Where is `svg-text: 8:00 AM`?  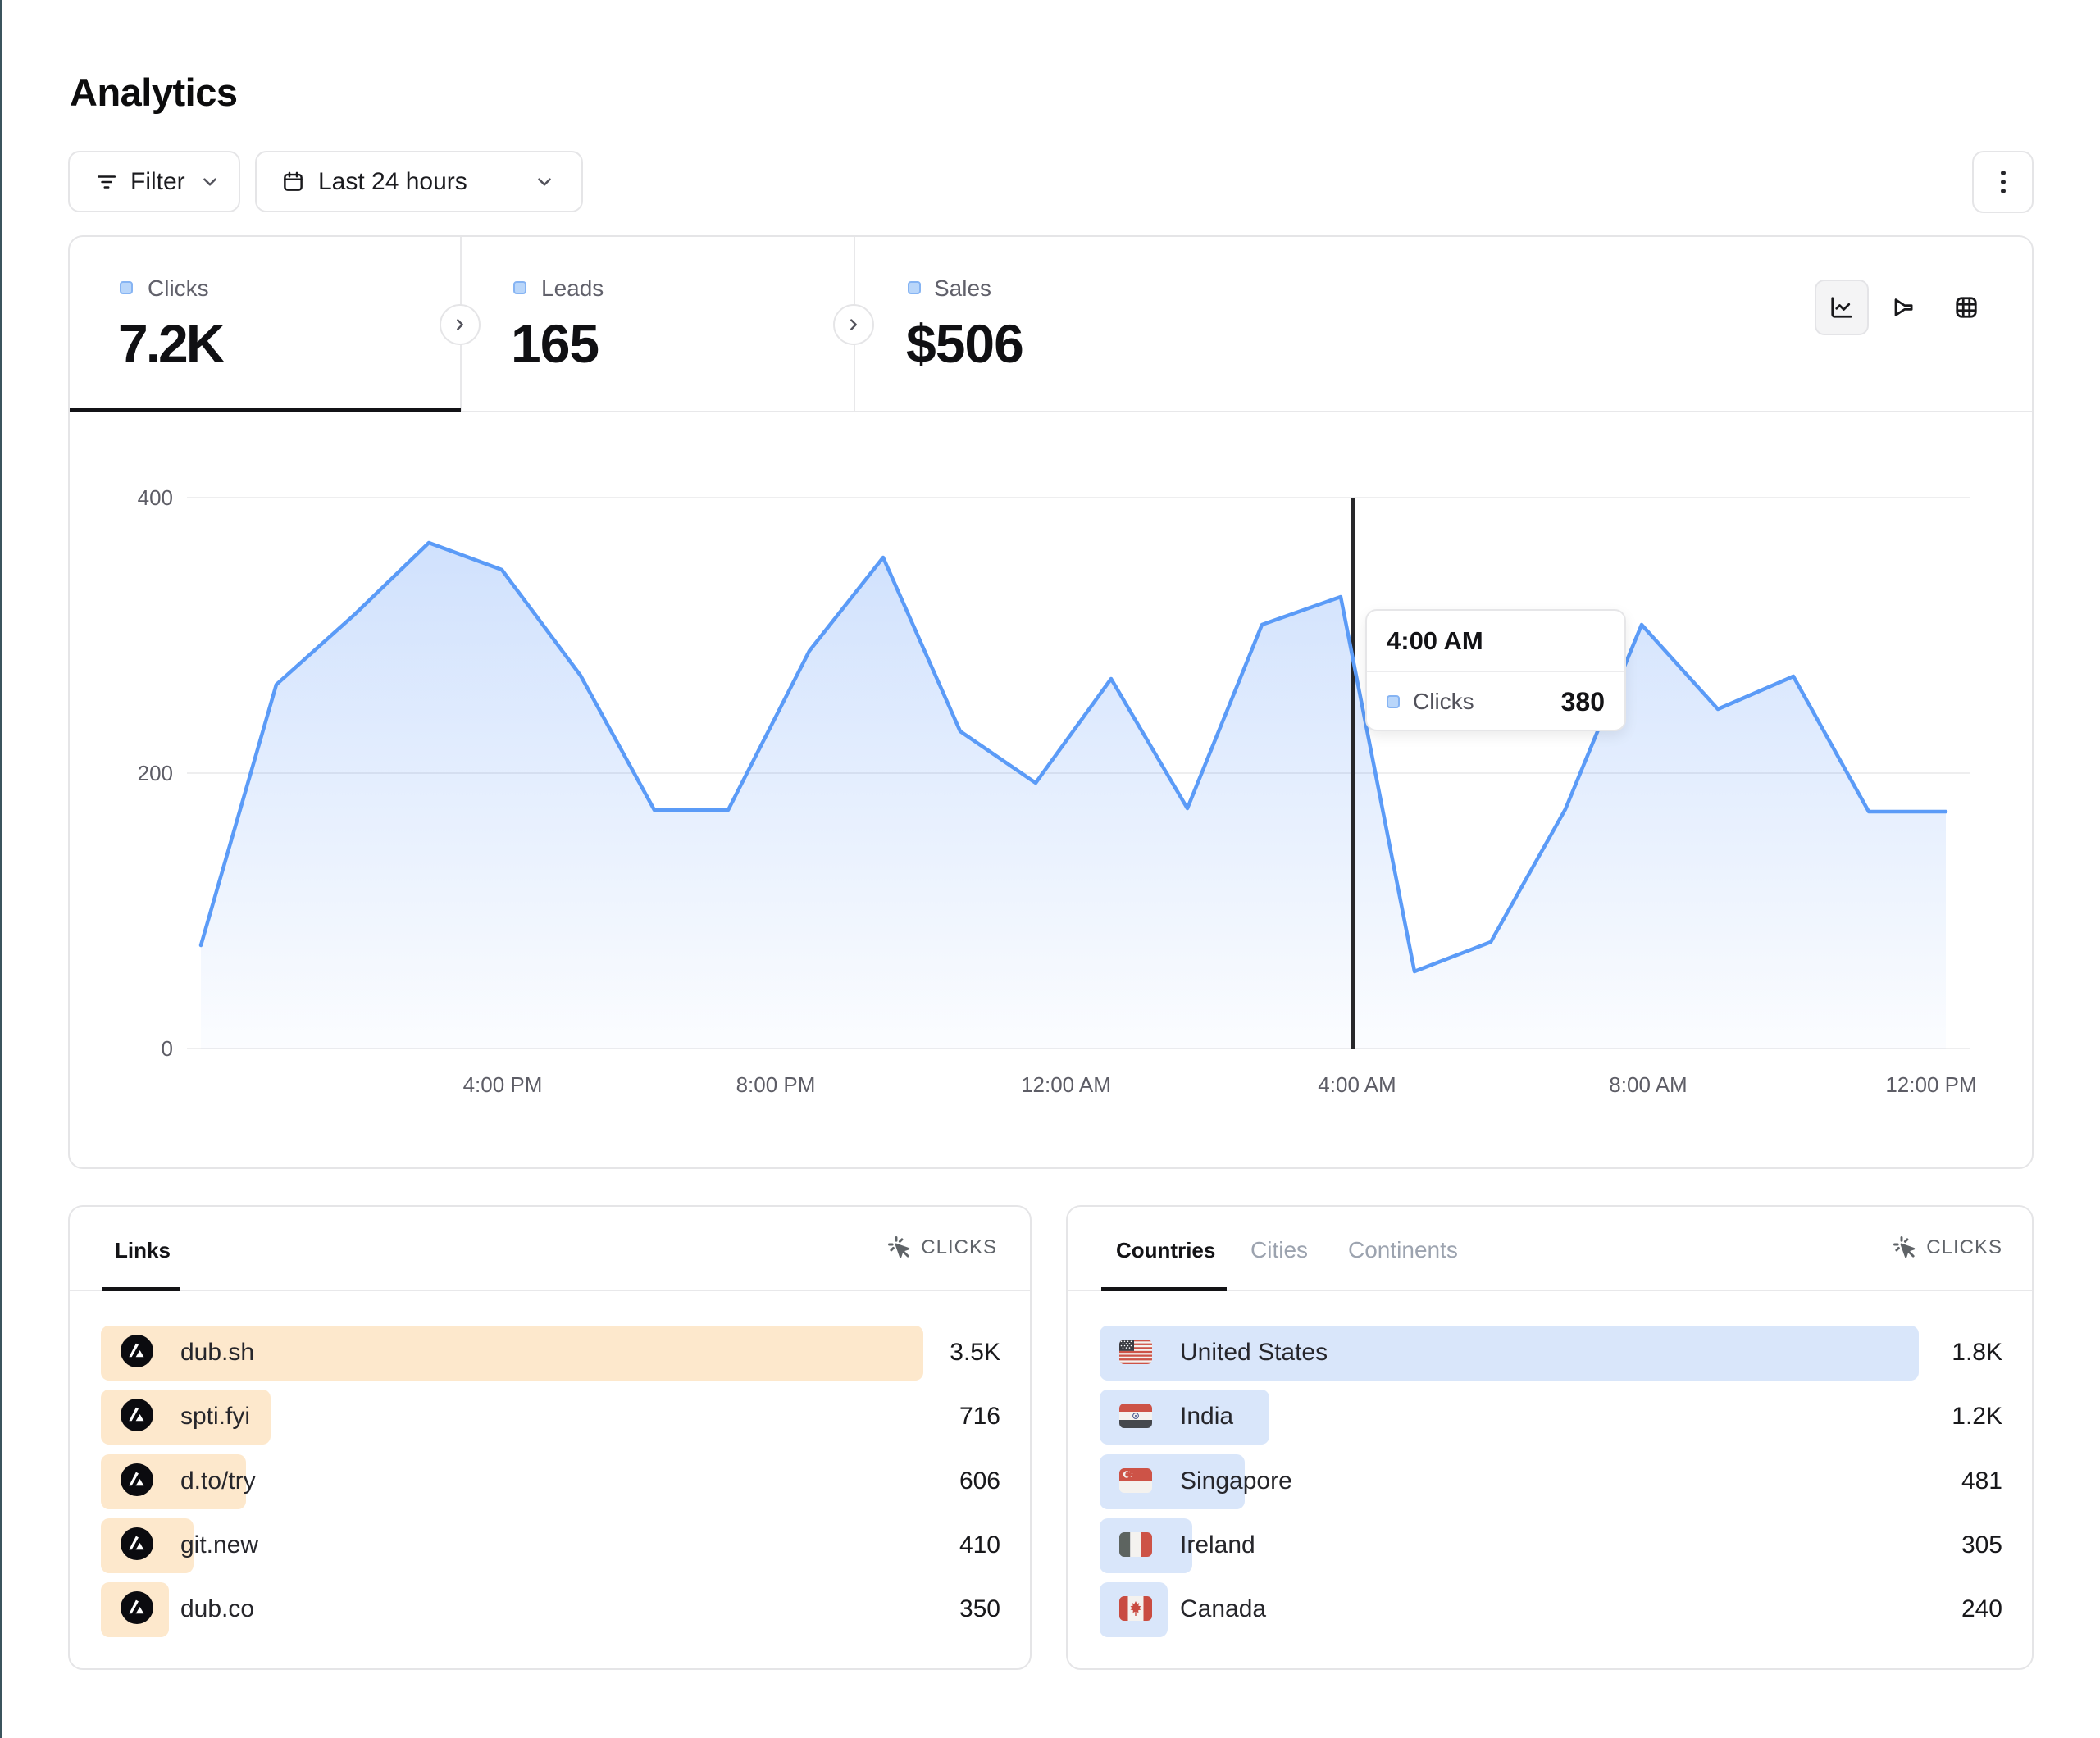
svg-text: 8:00 AM is located at coordinates (1648, 1084).